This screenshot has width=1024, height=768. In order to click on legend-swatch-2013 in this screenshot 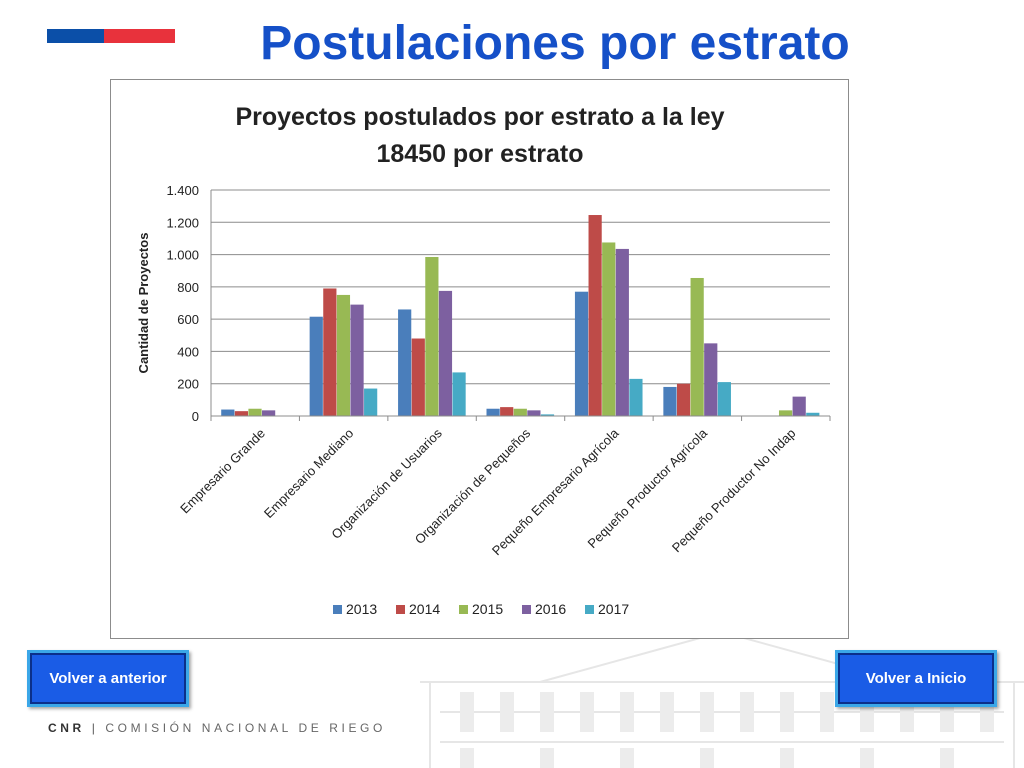, I will do `click(337, 609)`.